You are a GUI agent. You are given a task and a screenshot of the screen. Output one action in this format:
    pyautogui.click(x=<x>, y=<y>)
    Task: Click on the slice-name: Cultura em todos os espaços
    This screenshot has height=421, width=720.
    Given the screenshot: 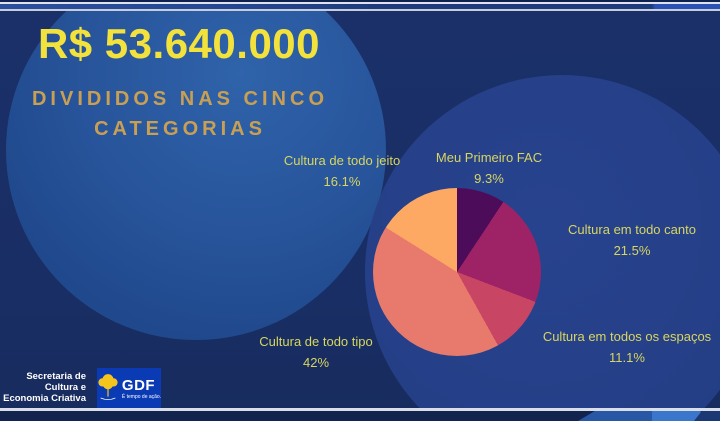 What is the action you would take?
    pyautogui.click(x=627, y=336)
    